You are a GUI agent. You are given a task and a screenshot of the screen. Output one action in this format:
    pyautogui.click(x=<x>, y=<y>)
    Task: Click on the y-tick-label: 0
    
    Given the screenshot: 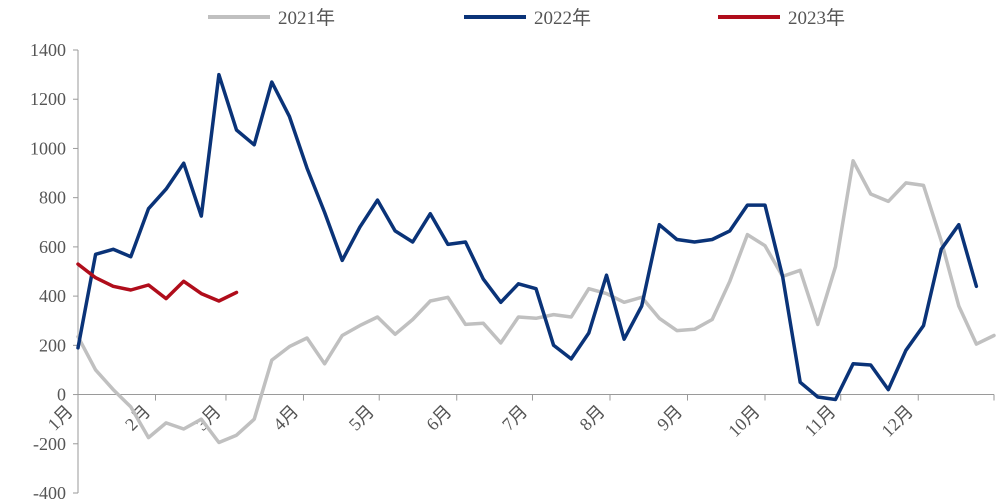 What is the action you would take?
    pyautogui.click(x=61, y=395)
    